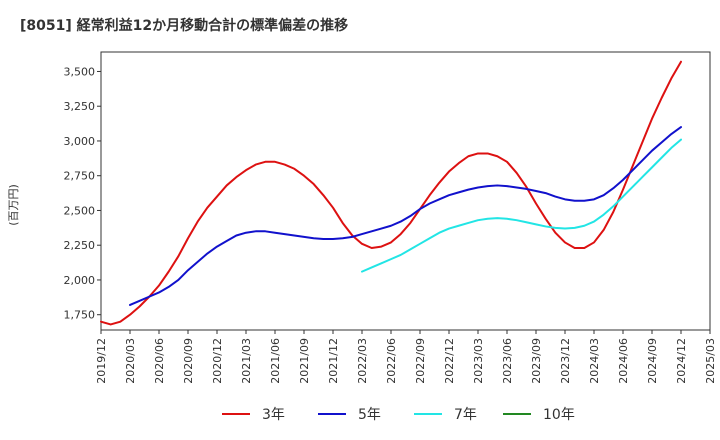  I want to click on x-tick-label: 2024/03, so click(594, 361).